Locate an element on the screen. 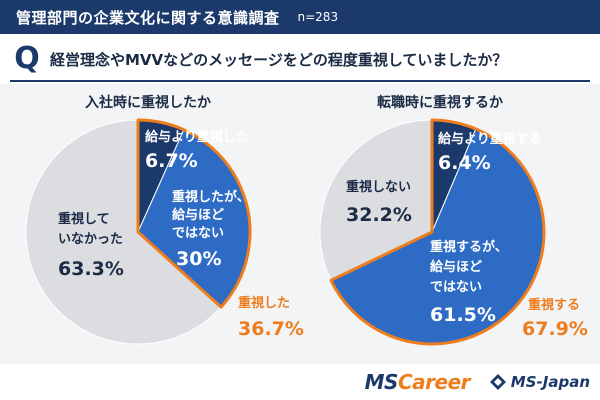 The width and height of the screenshot is (600, 400). left-slice3-value: 63.3% is located at coordinates (91, 269).